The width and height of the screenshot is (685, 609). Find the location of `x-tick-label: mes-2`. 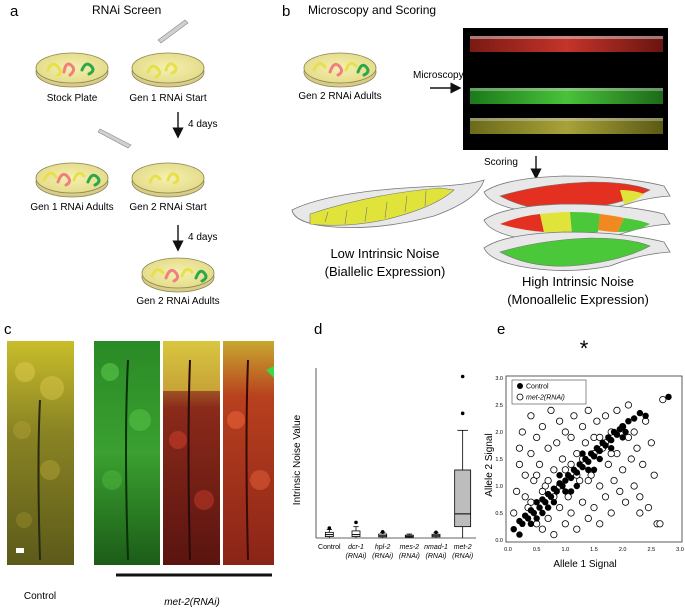

x-tick-label: mes-2 is located at coordinates (410, 547).